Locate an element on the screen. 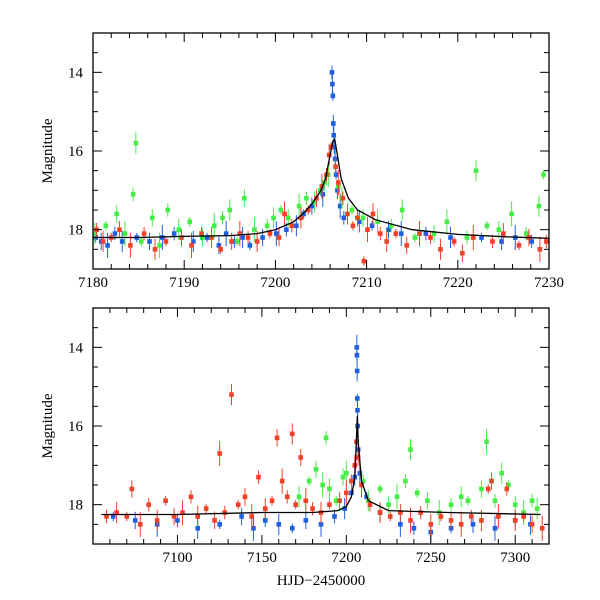  x-tick-label-7230: 7230 is located at coordinates (549, 283).